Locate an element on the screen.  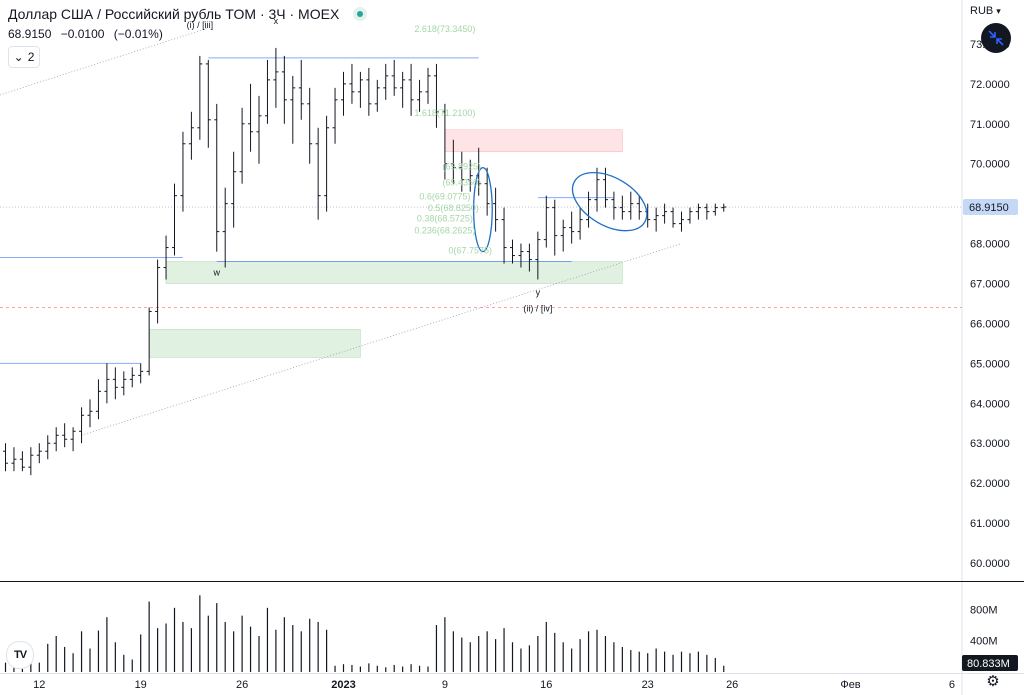
logo-text: TV is located at coordinates (20, 655).